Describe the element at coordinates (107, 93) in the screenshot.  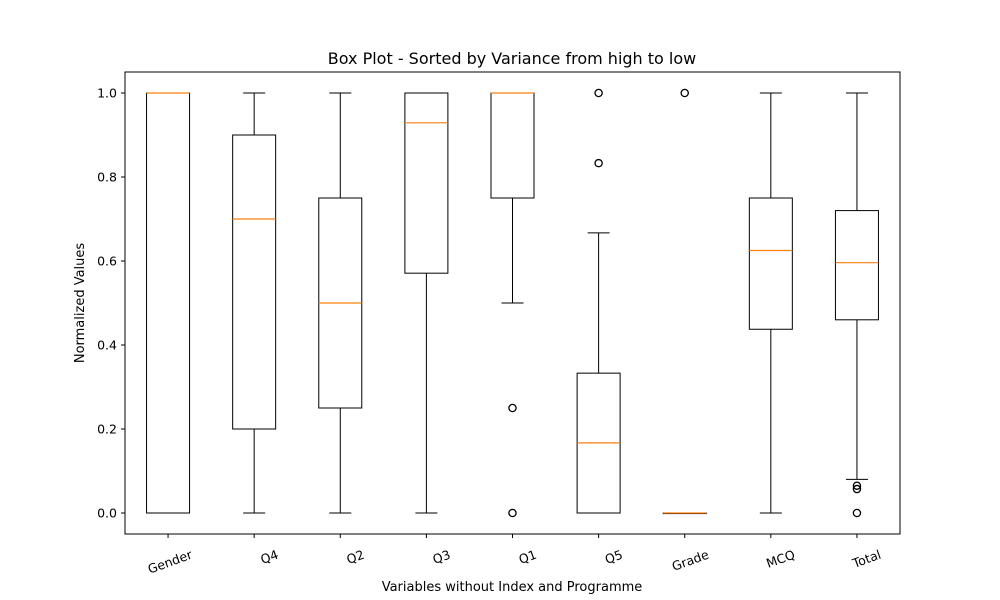
I see `y-tick-label: 1.0` at that location.